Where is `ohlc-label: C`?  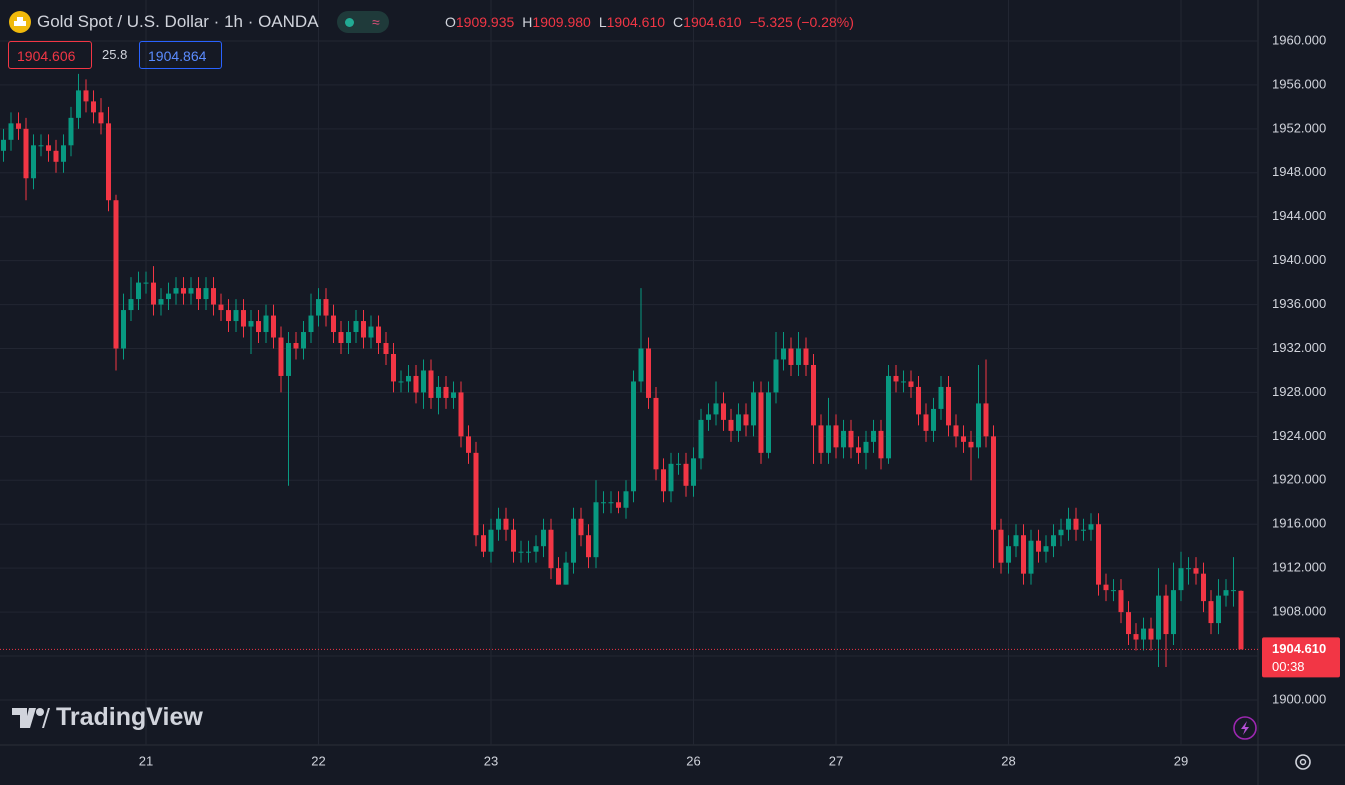 ohlc-label: C is located at coordinates (678, 22).